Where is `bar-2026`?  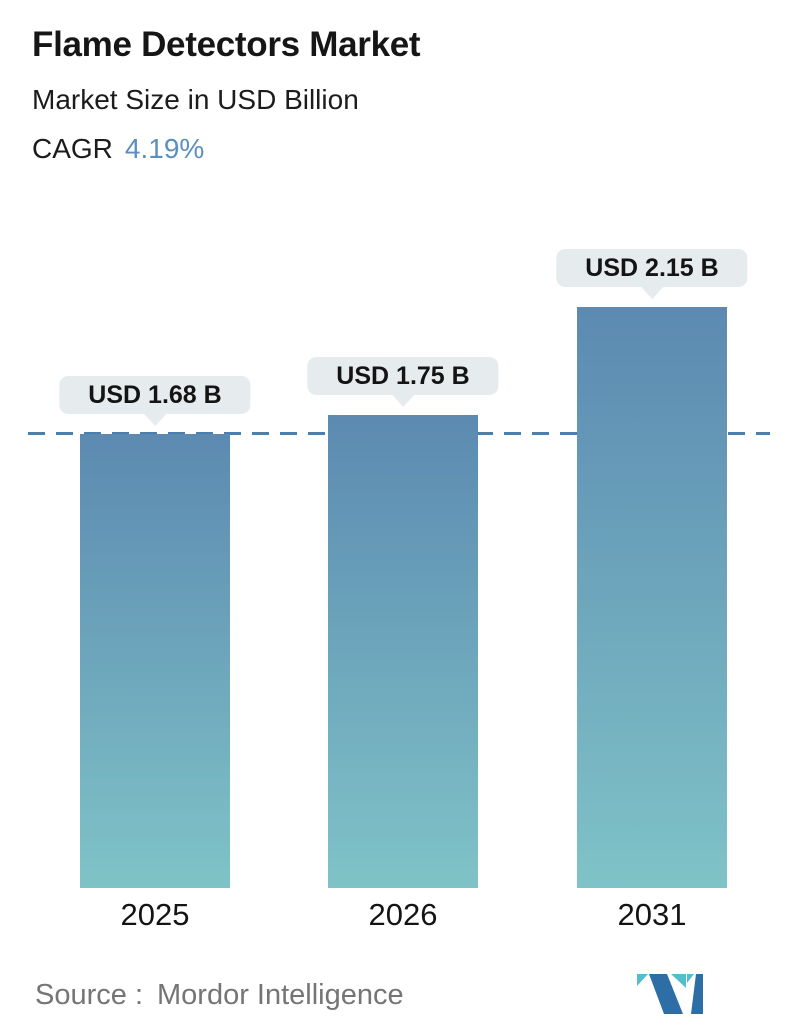 bar-2026 is located at coordinates (403, 651).